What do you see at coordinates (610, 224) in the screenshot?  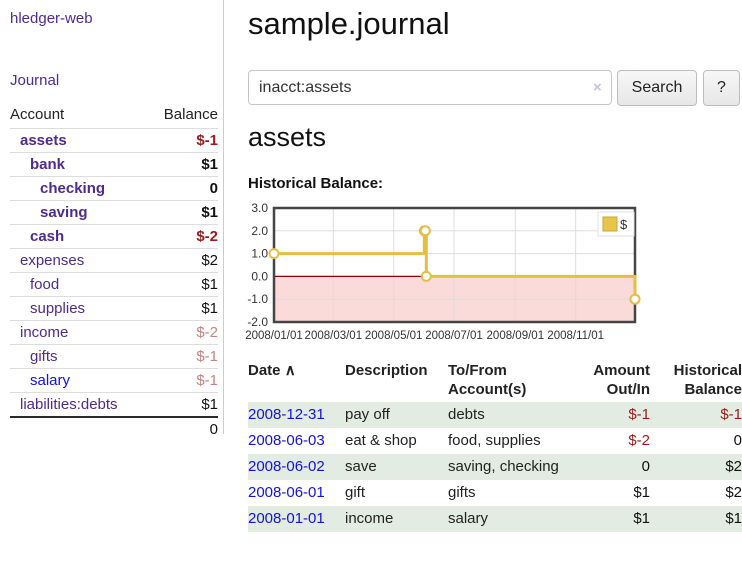 I see `legend-swatch` at bounding box center [610, 224].